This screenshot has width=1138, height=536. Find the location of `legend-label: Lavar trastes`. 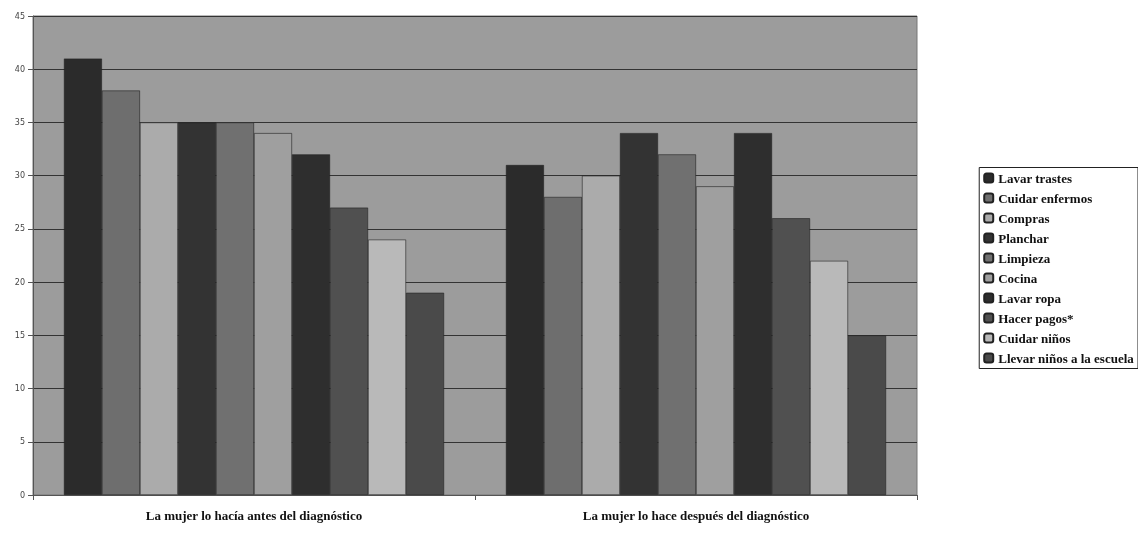

legend-label: Lavar trastes is located at coordinates (1035, 178).